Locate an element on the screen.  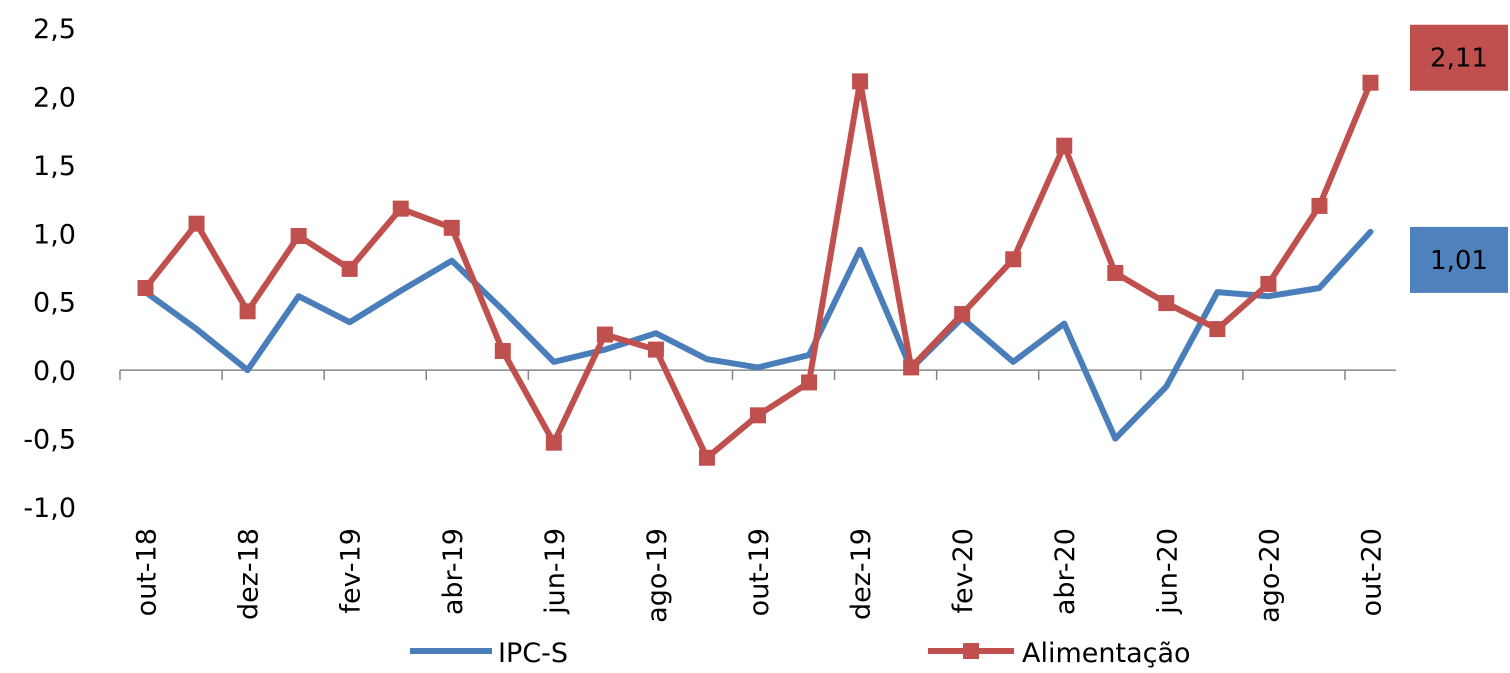
x-tick-label: ago-19 is located at coordinates (657, 575).